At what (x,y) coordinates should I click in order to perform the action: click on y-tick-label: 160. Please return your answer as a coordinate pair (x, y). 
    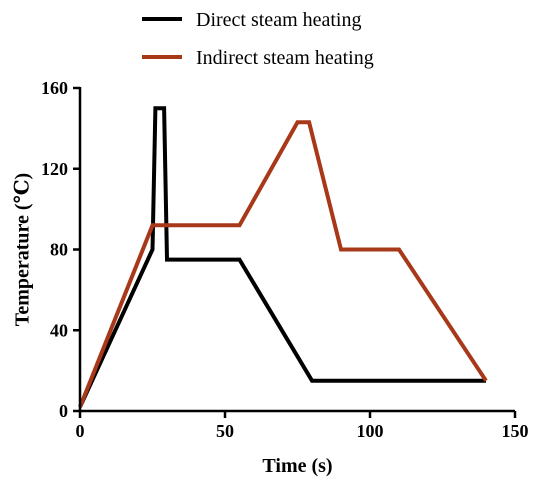
    Looking at the image, I should click on (54, 88).